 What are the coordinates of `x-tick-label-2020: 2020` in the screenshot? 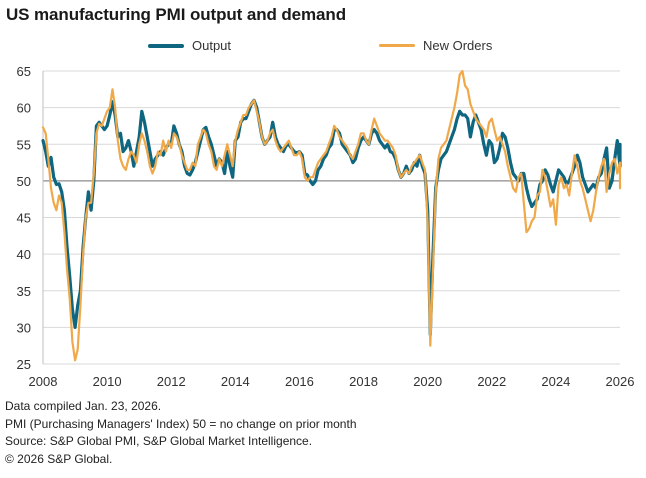 It's located at (427, 381).